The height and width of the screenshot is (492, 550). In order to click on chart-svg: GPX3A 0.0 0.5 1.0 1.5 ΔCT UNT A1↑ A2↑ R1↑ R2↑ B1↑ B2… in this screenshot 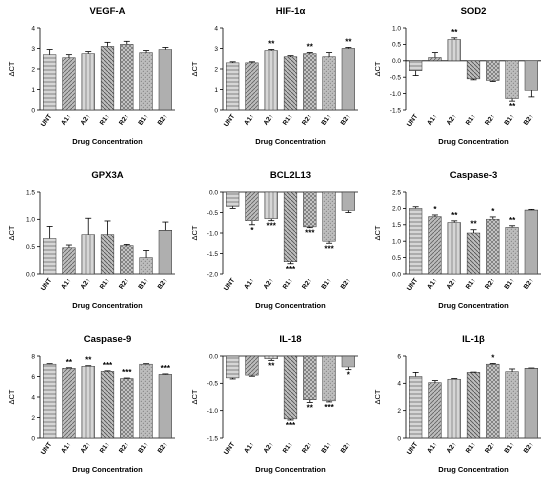, I will do `click(91, 240)`.